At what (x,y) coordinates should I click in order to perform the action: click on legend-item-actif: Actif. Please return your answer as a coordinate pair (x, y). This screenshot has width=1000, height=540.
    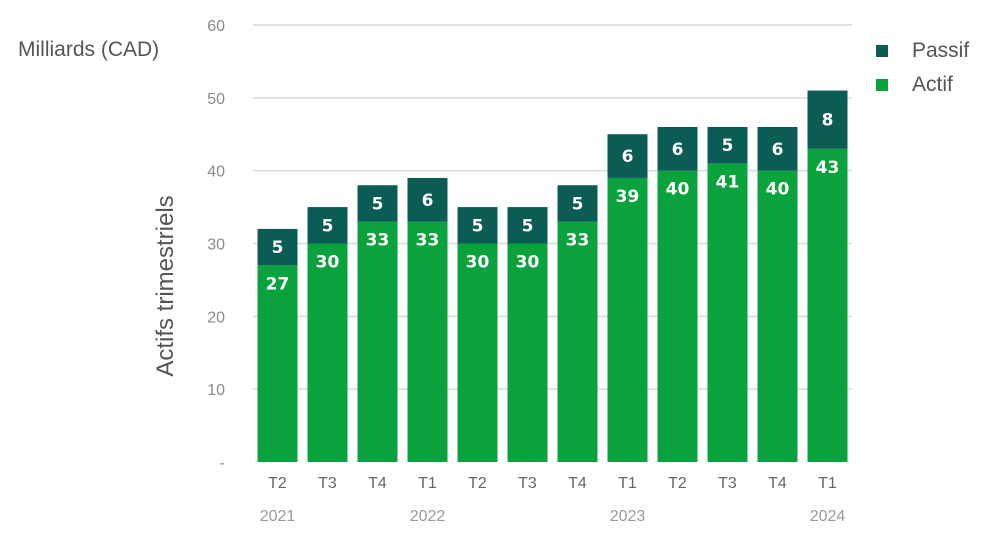
    Looking at the image, I should click on (922, 85).